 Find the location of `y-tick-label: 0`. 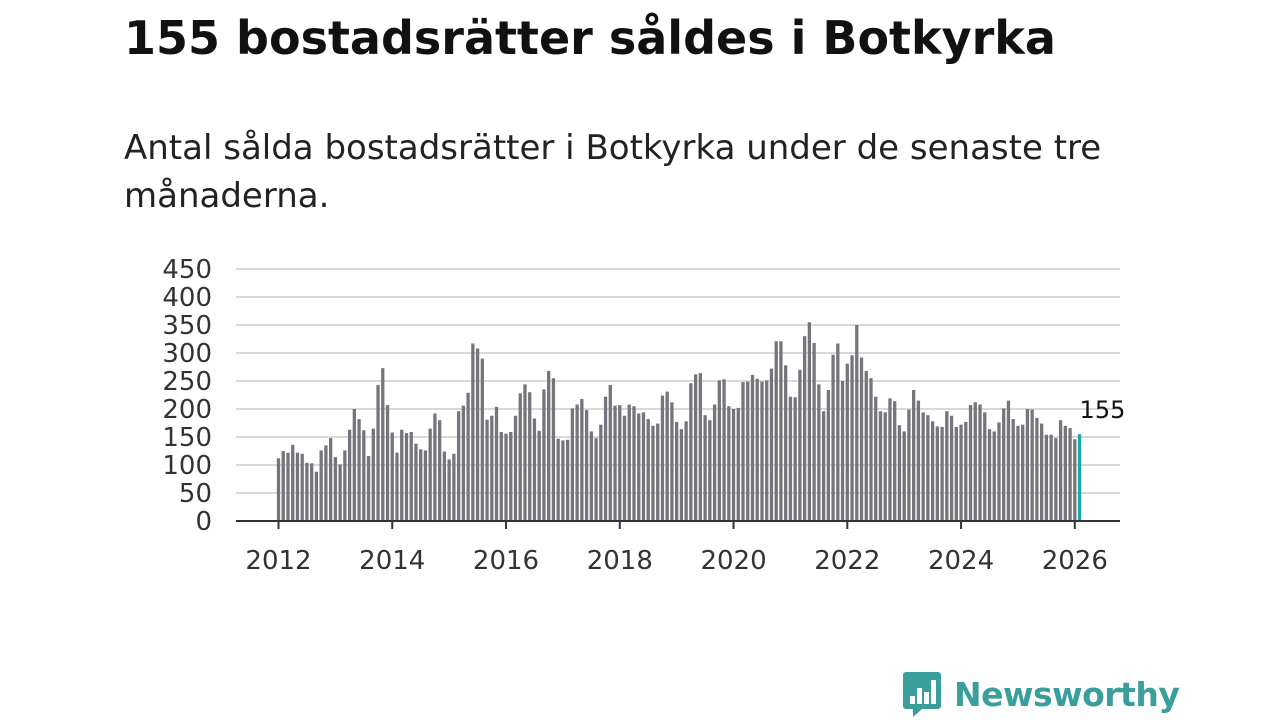

y-tick-label: 0 is located at coordinates (203, 522).